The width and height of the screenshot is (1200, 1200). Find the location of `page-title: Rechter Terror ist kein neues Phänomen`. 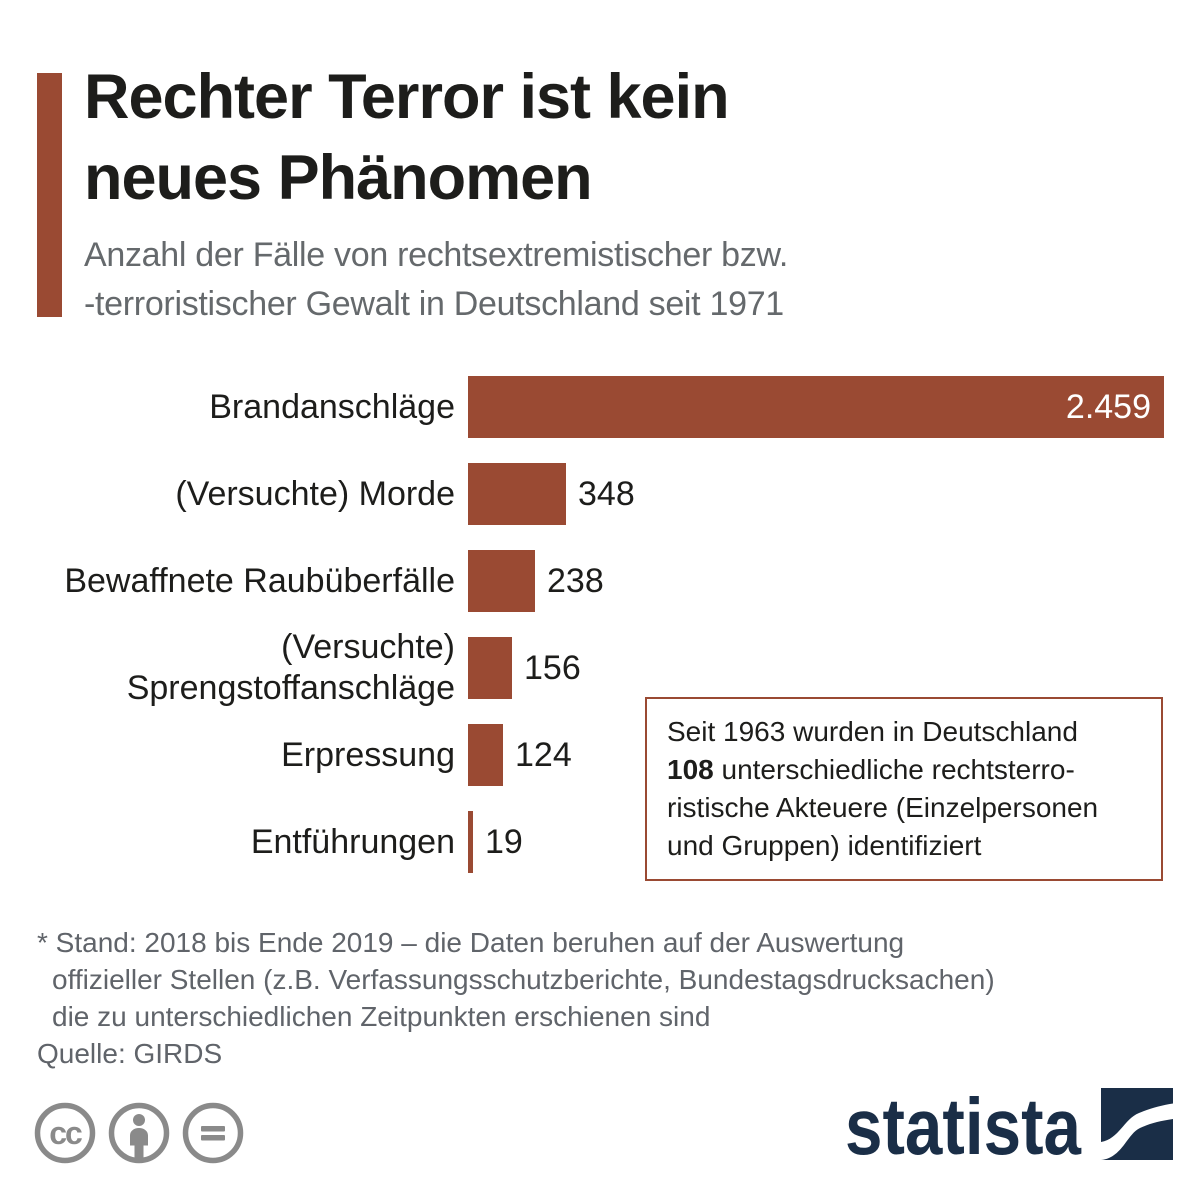

page-title: Rechter Terror ist kein neues Phänomen is located at coordinates (436, 138).